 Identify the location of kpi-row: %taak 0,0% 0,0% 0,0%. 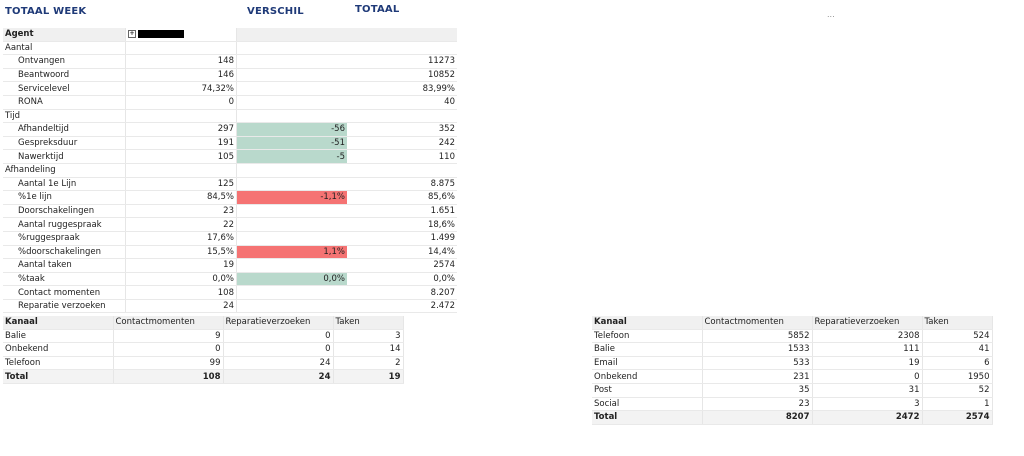
(230, 279).